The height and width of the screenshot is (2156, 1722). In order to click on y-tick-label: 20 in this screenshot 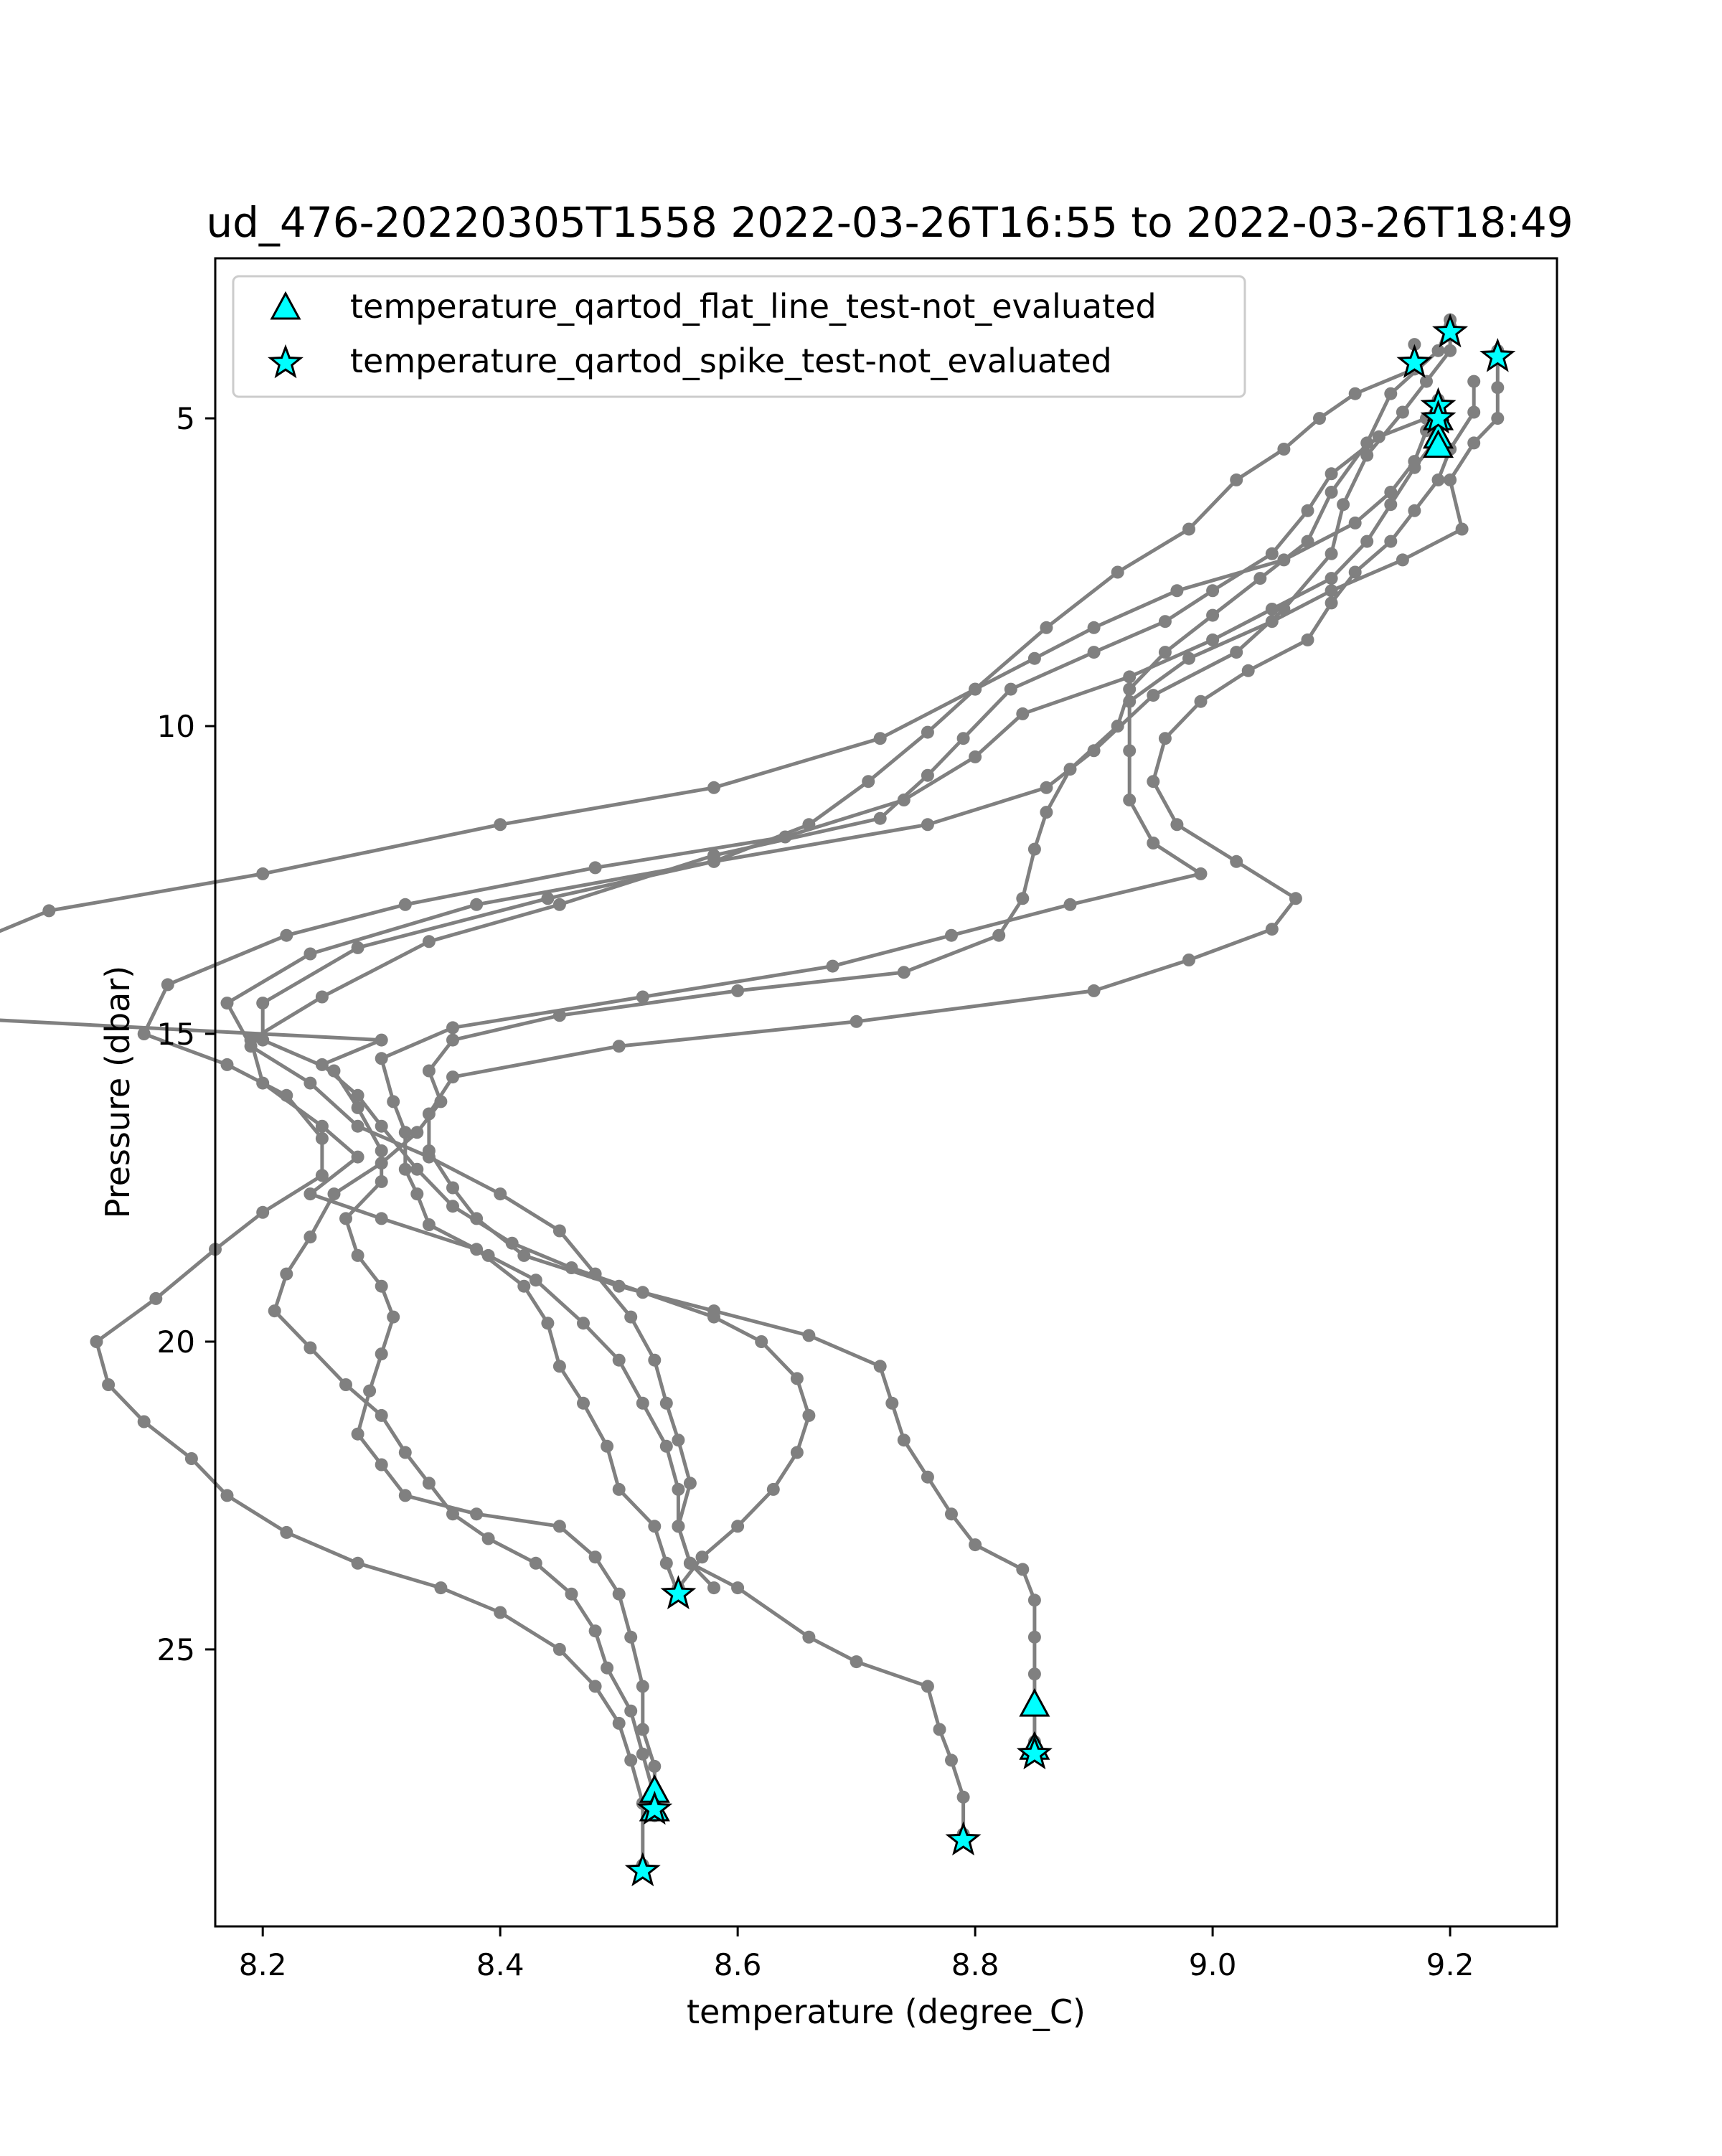, I will do `click(176, 1342)`.